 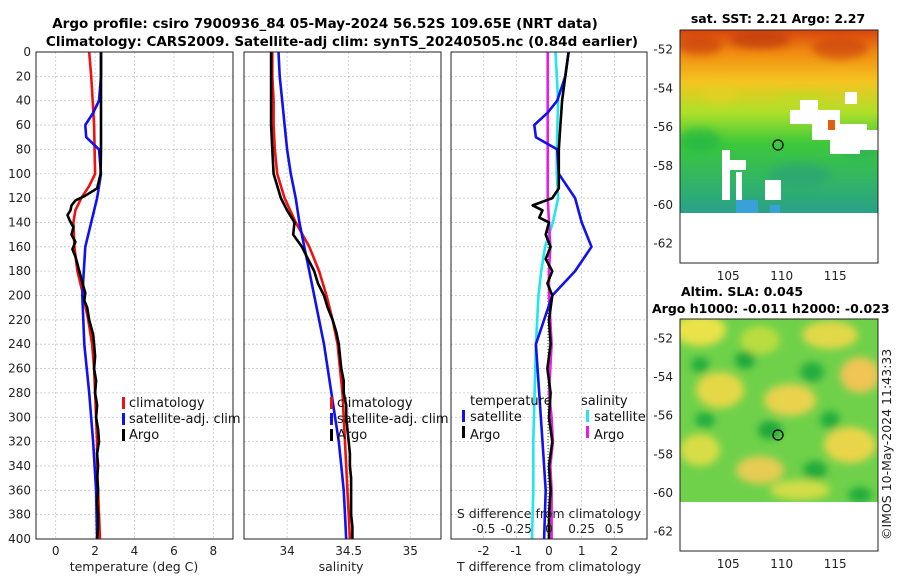 I want to click on salinity-satellite-line, so click(x=312, y=295).